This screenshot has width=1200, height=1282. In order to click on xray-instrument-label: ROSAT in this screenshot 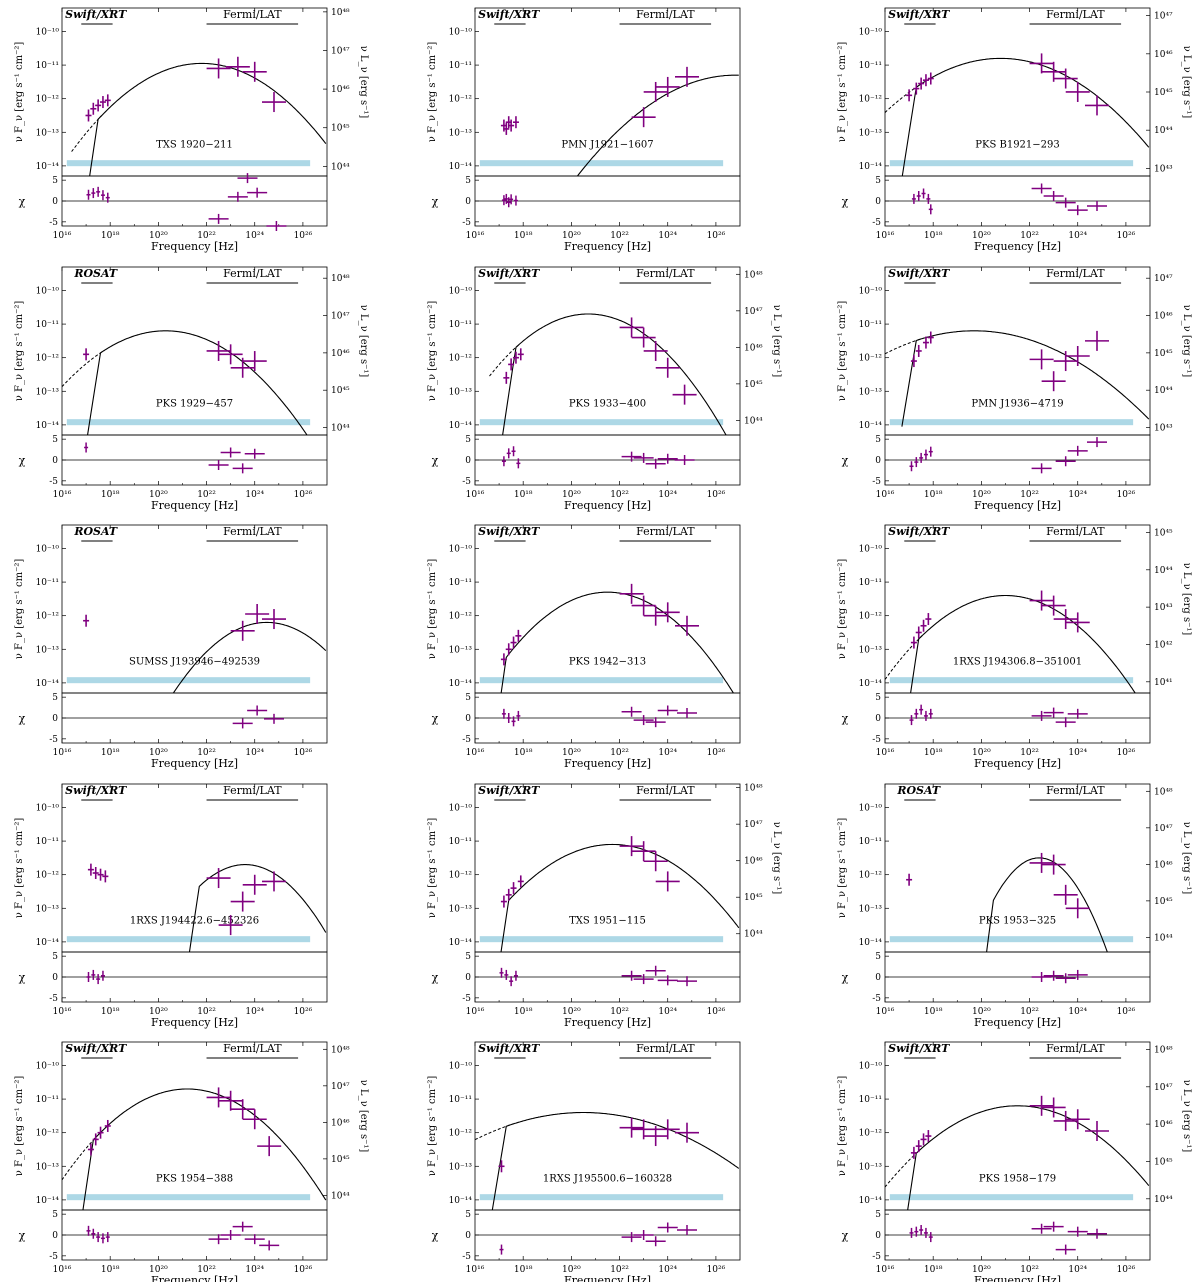, I will do `click(918, 790)`.